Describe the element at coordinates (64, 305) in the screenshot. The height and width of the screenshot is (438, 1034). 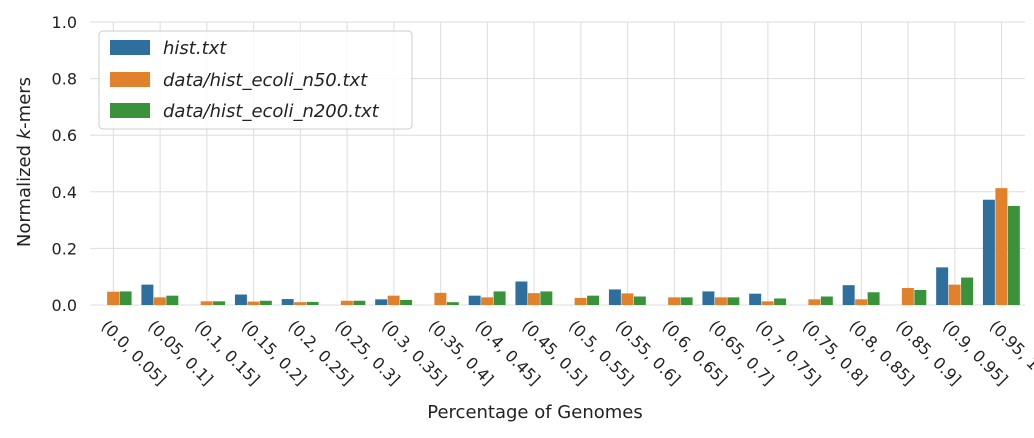
I see `y-tick-label: 0.0` at that location.